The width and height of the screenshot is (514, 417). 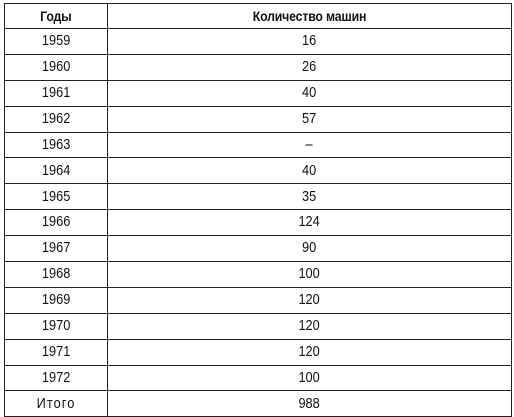 I want to click on count-cell: 26, so click(x=309, y=67).